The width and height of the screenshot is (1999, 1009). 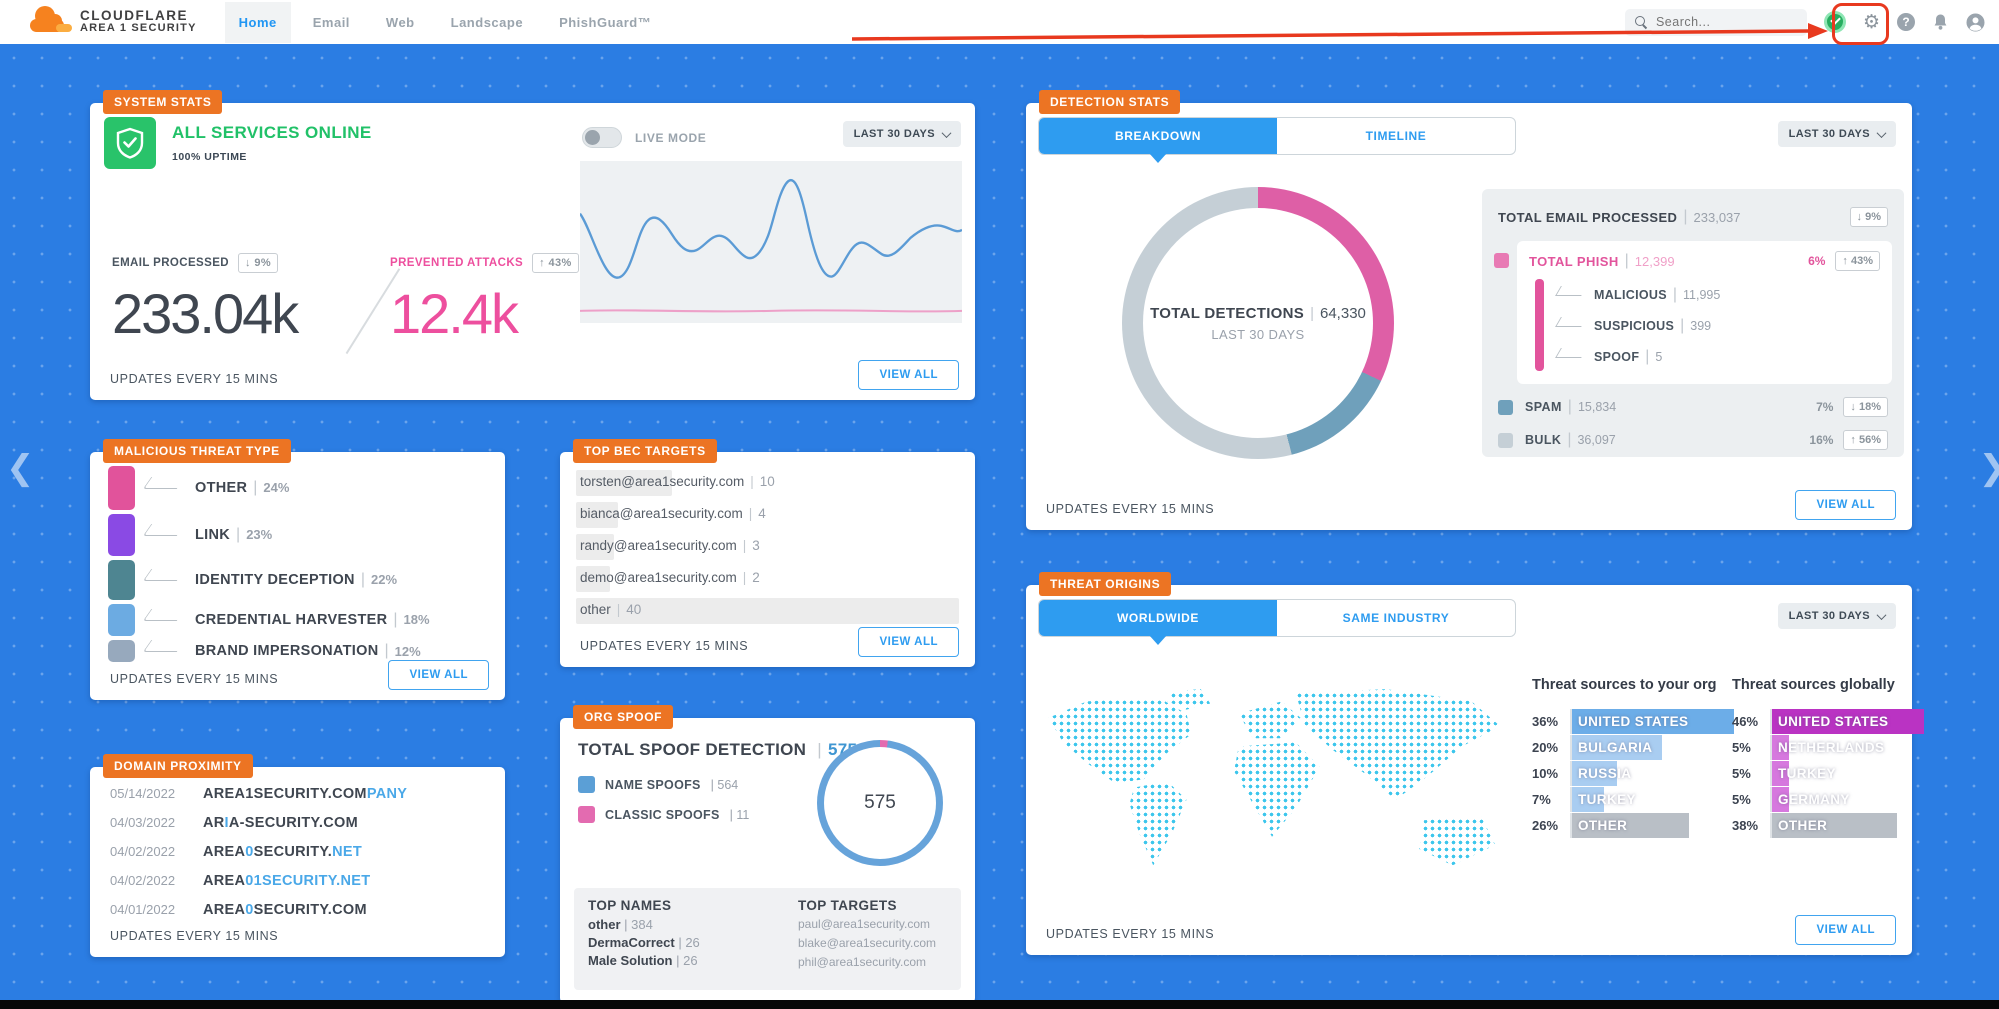 What do you see at coordinates (605, 22) in the screenshot?
I see `nav-item-phishguard: PhishGuard™` at bounding box center [605, 22].